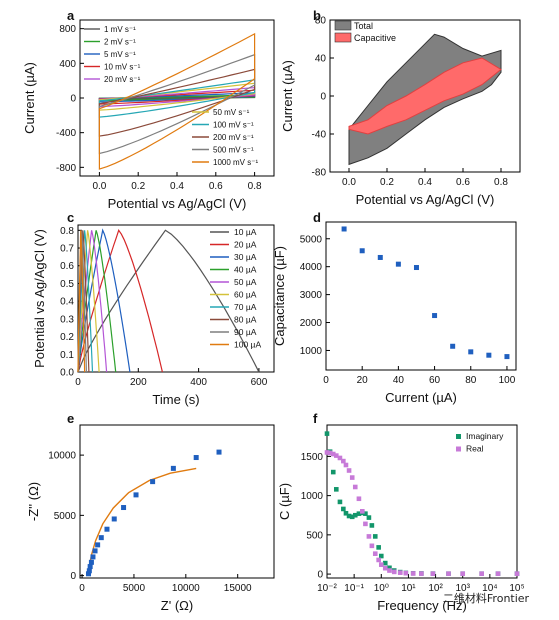 The image size is (559, 620). I want to click on x-axis-label: Z' (Ω), so click(177, 605).